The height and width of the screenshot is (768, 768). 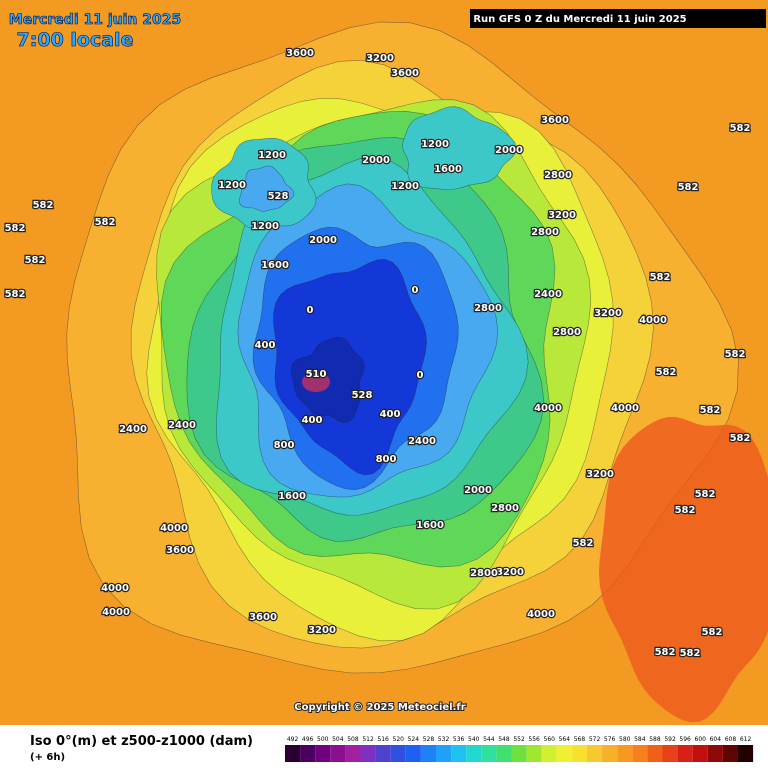 I want to click on scale-label: 560, so click(x=550, y=739).